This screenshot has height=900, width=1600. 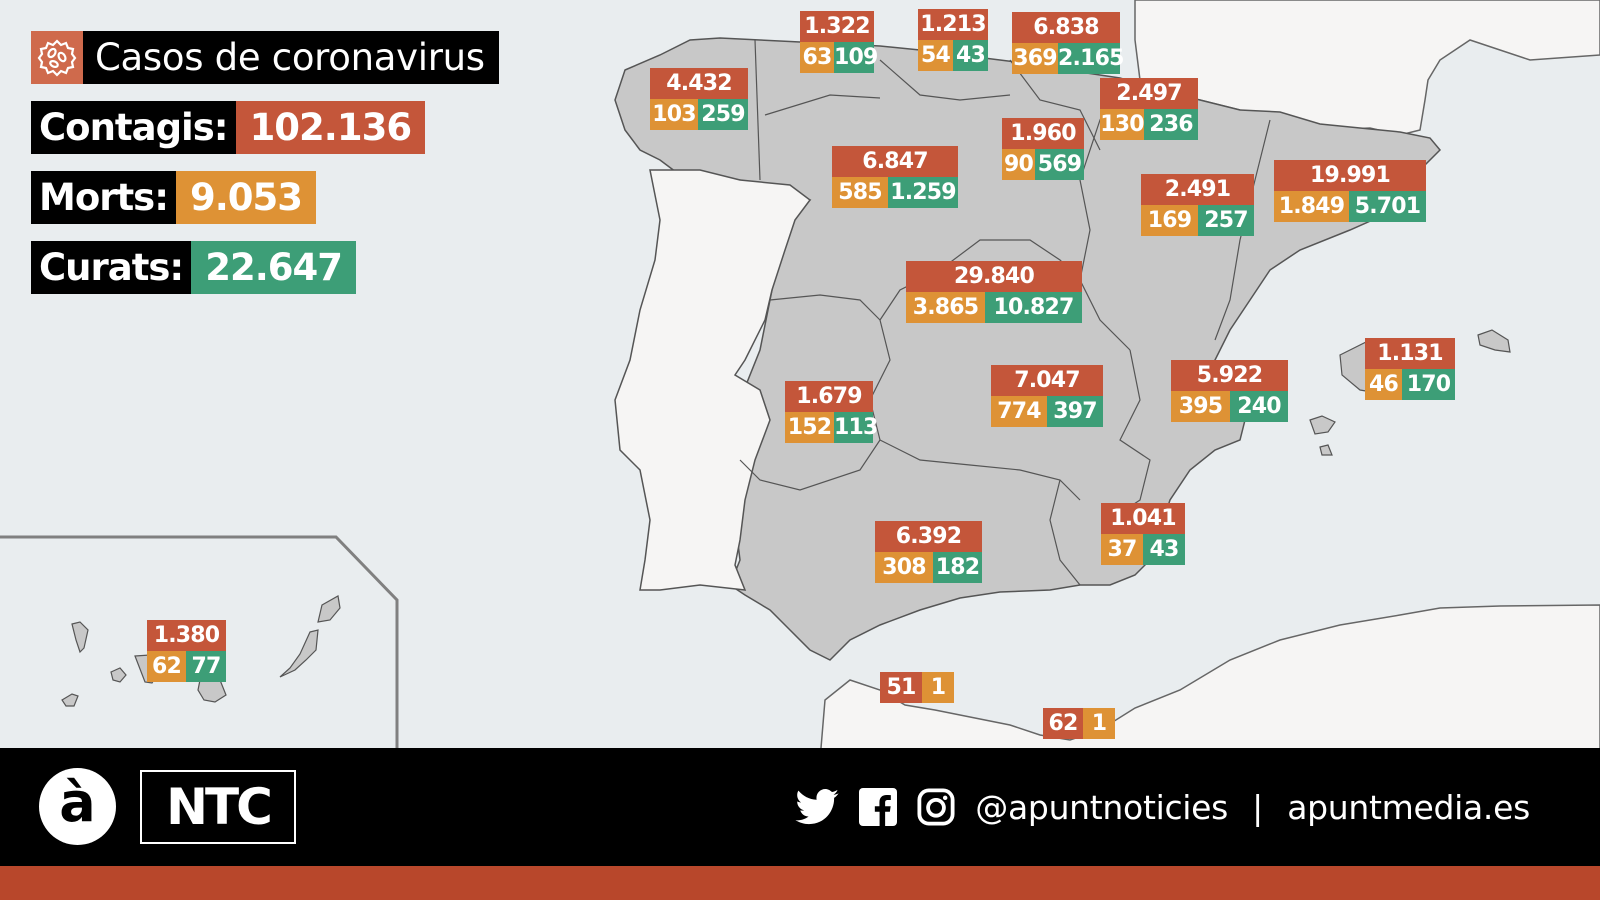 What do you see at coordinates (928, 536) in the screenshot?
I see `cases-value: 6.392` at bounding box center [928, 536].